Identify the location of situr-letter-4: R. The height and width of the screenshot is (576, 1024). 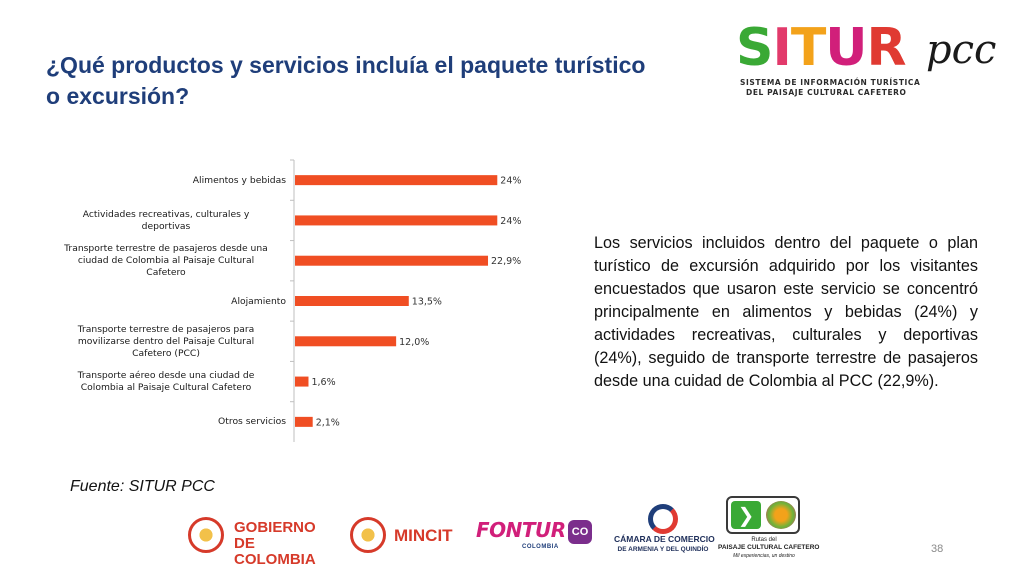
(886, 48).